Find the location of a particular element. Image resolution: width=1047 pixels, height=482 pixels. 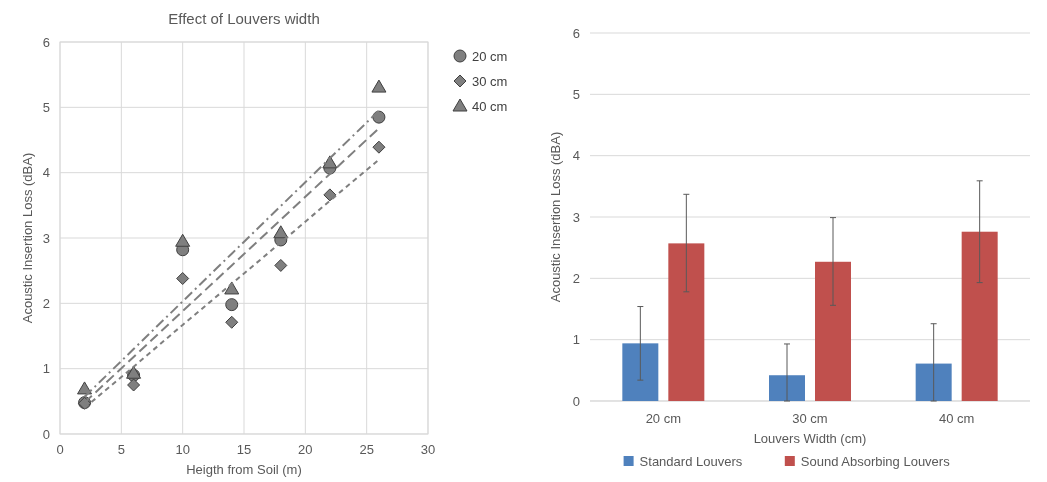

x-tick-label: 20 cm is located at coordinates (663, 418).